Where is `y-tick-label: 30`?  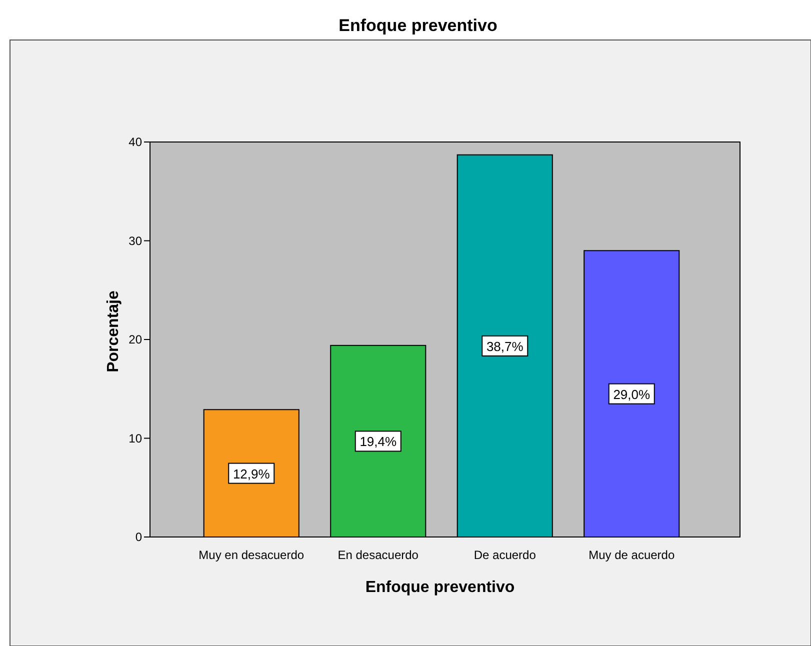 y-tick-label: 30 is located at coordinates (135, 241).